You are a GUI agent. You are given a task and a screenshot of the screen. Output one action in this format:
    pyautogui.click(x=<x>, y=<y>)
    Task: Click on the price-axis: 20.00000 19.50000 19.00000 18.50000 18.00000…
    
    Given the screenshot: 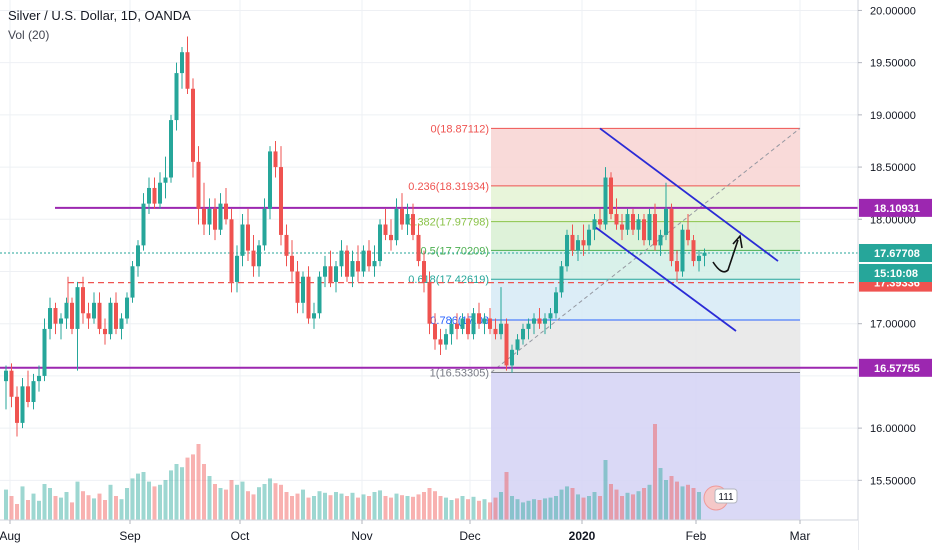 What is the action you would take?
    pyautogui.click(x=894, y=275)
    